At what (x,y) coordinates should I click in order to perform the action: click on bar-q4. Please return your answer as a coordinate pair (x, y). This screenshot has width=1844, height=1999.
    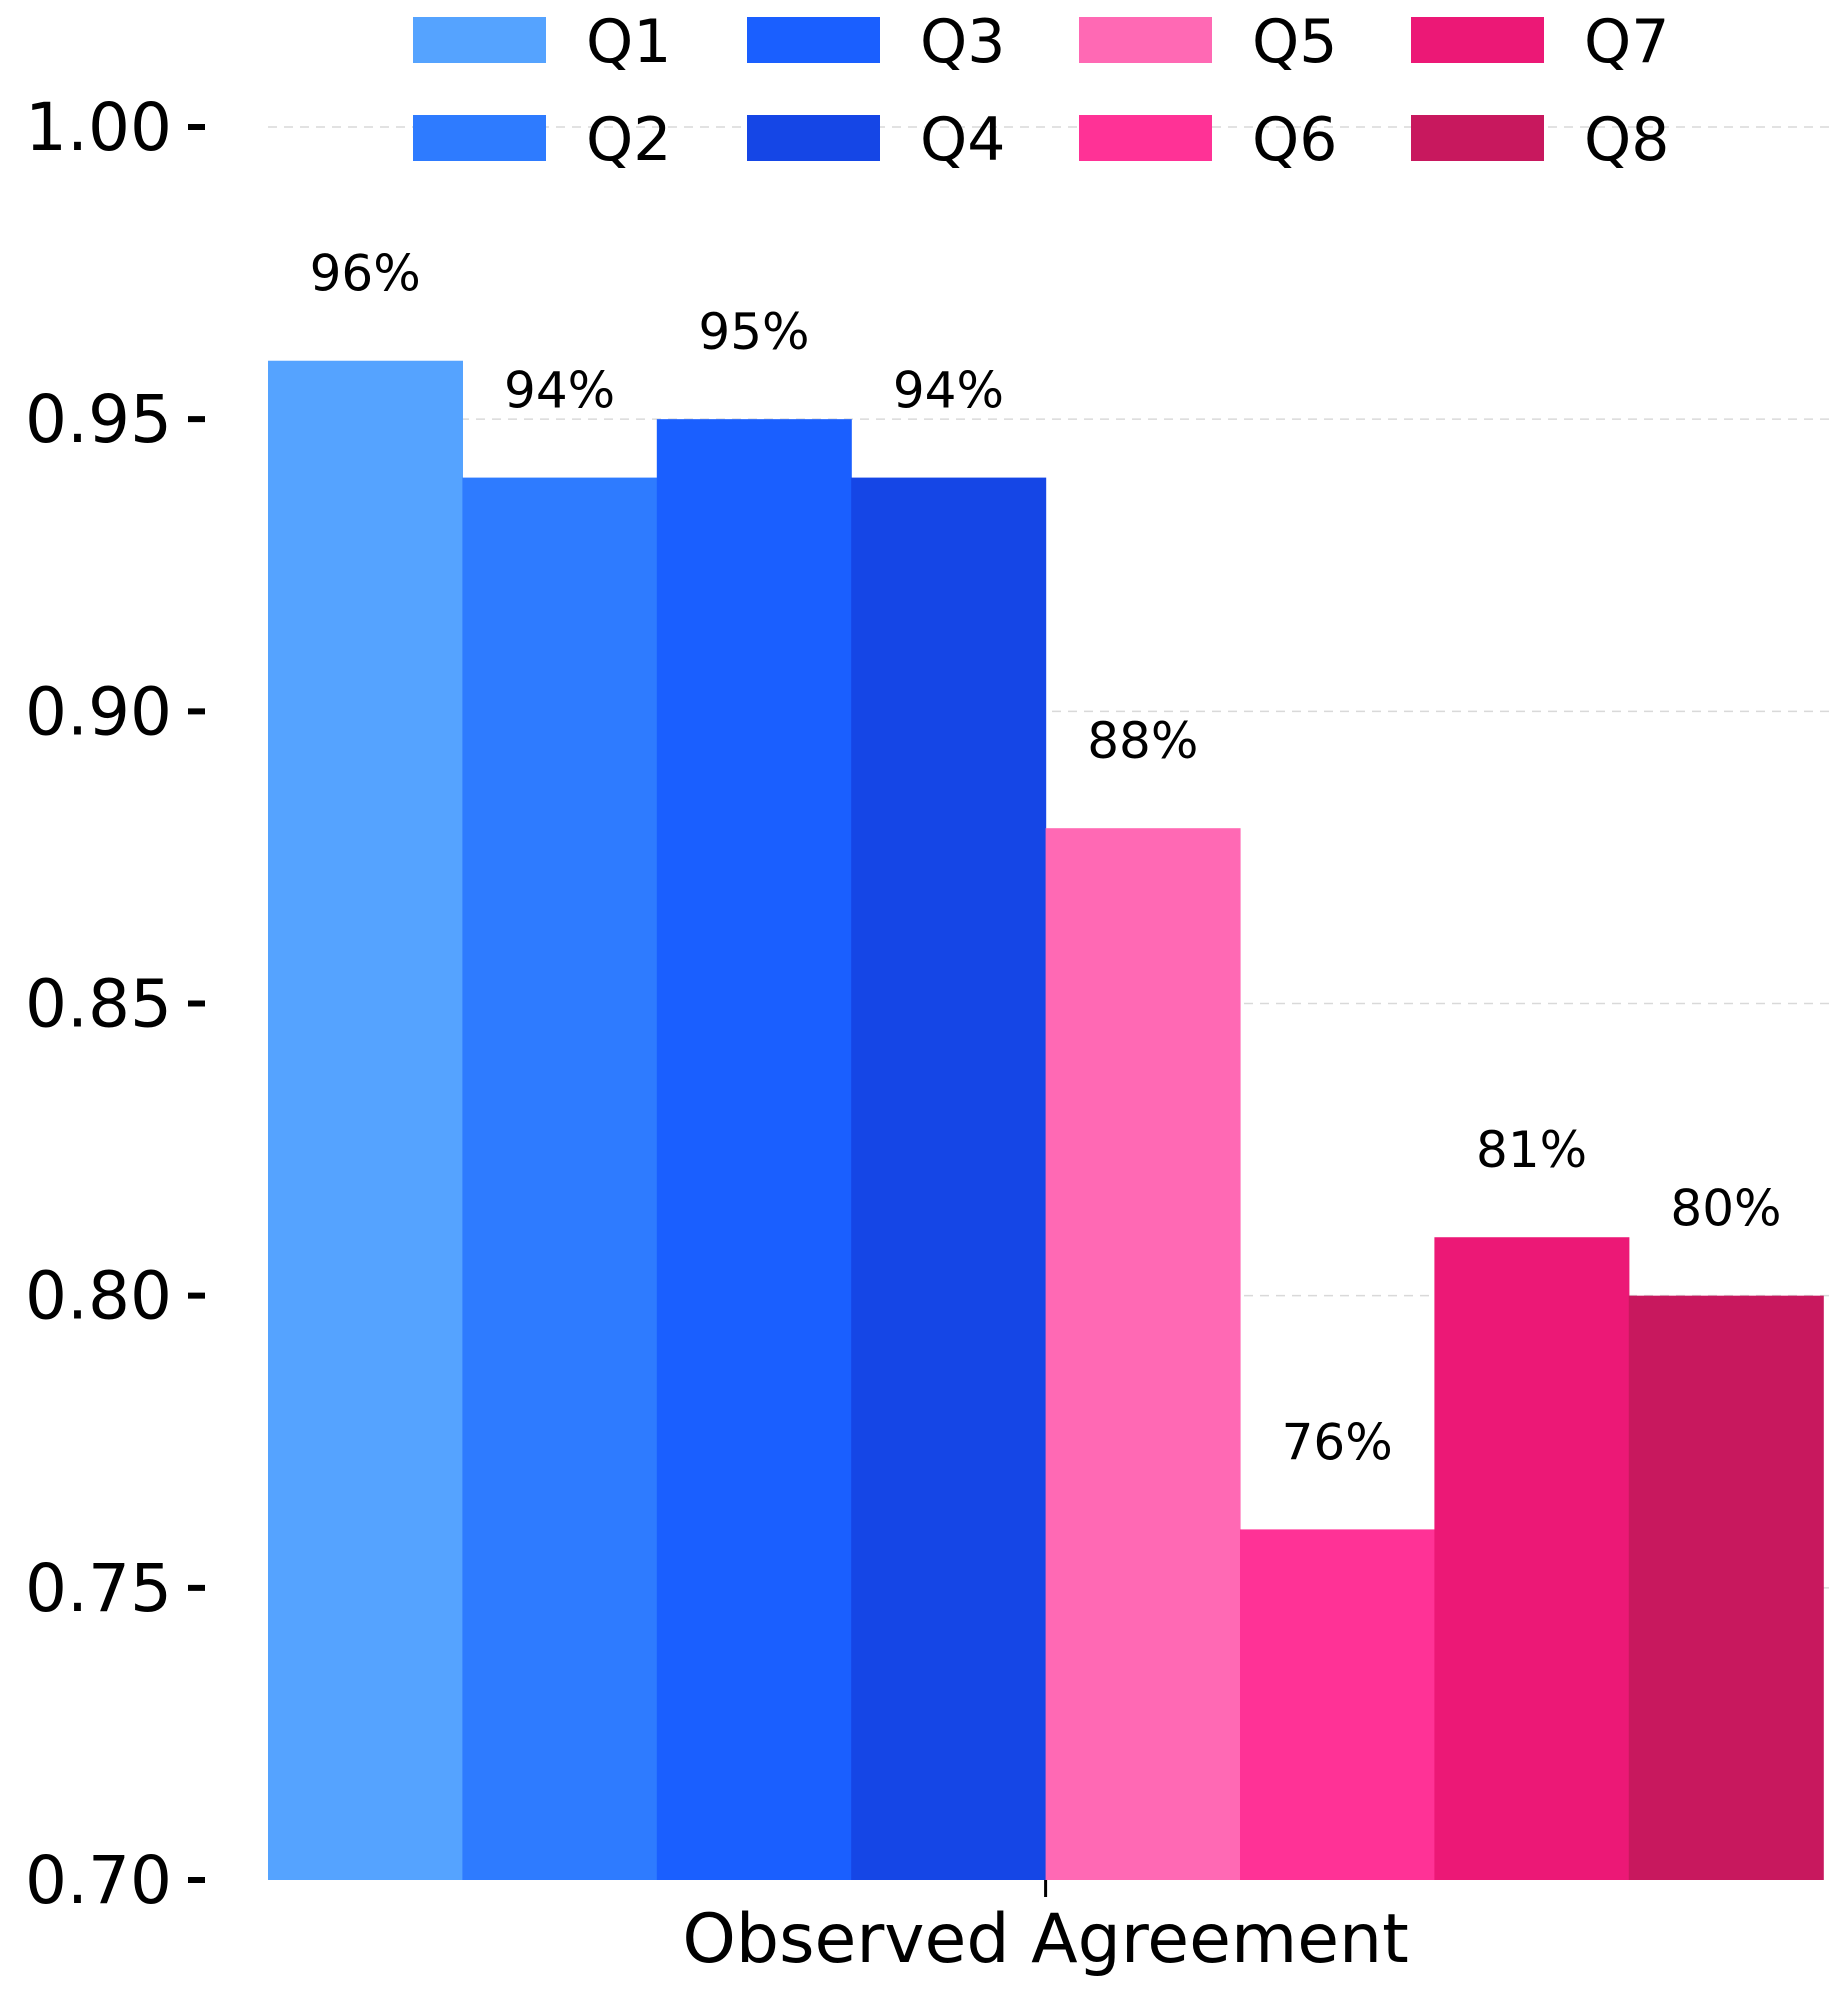
    Looking at the image, I should click on (949, 1179).